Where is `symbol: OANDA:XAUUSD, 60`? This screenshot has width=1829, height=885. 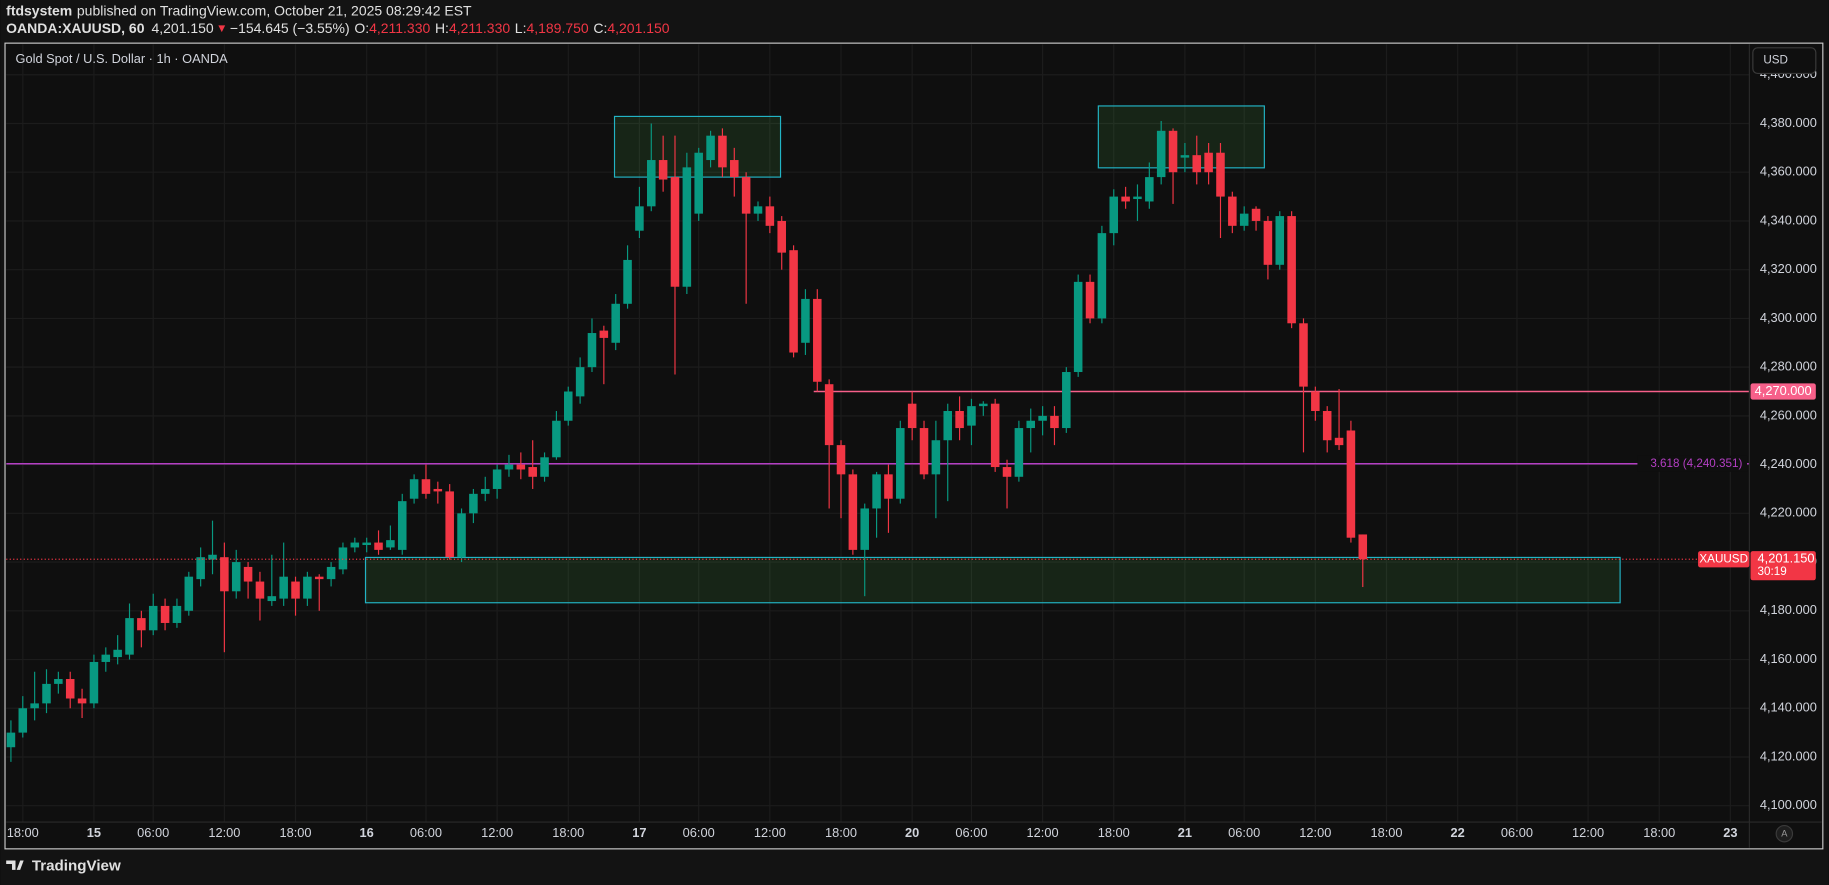 symbol: OANDA:XAUUSD, 60 is located at coordinates (75, 28).